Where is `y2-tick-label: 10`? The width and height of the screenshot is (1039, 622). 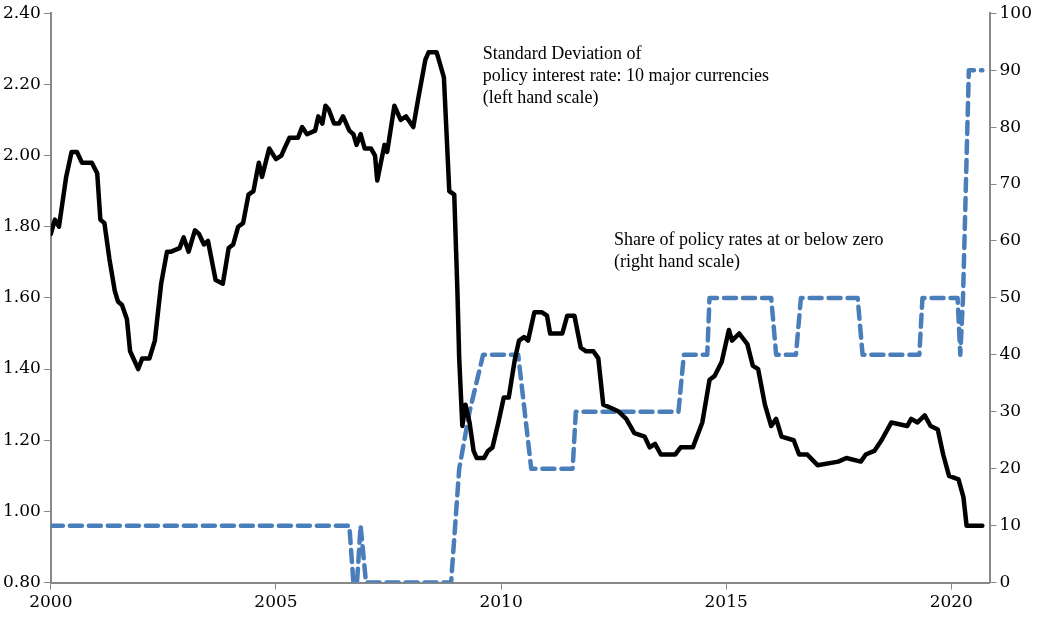
y2-tick-label: 10 is located at coordinates (1010, 524).